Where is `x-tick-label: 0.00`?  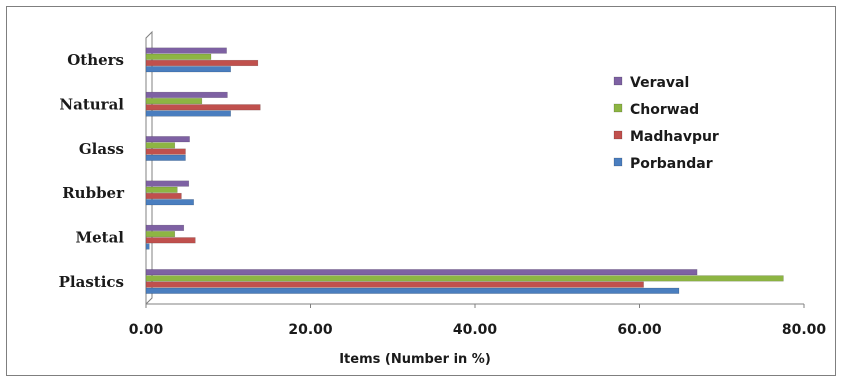 x-tick-label: 0.00 is located at coordinates (146, 330).